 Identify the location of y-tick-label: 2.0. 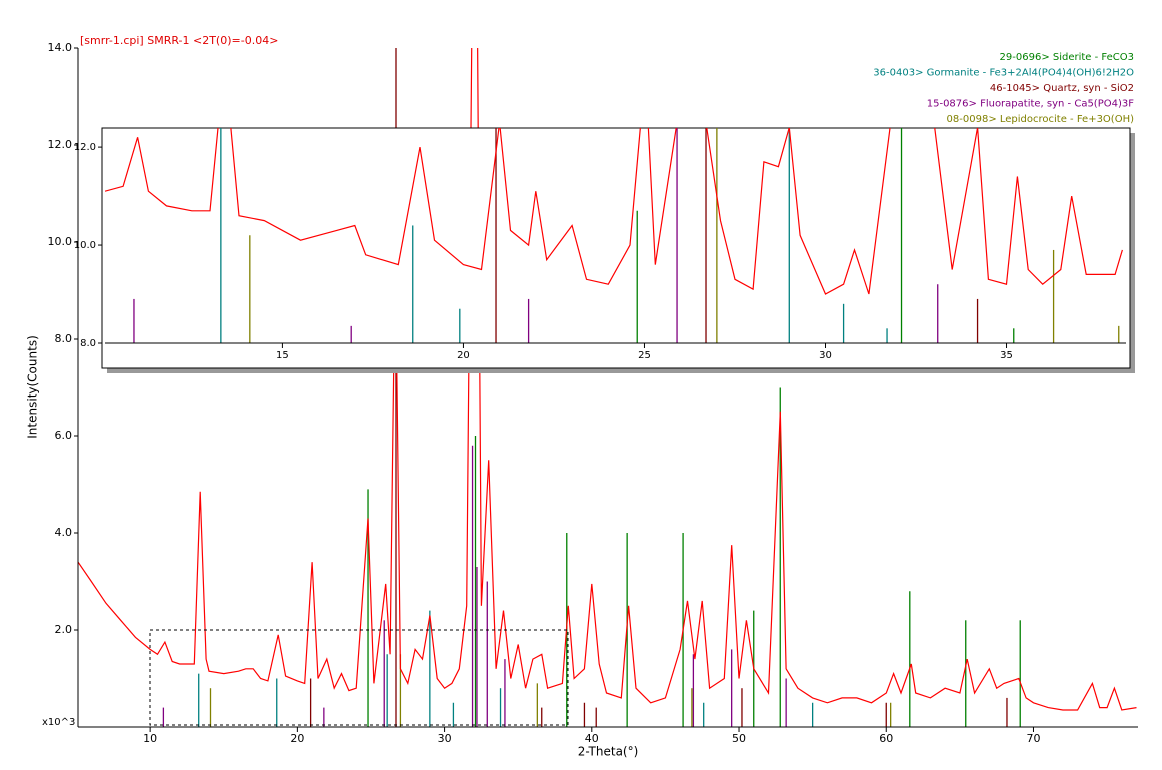
(64, 629).